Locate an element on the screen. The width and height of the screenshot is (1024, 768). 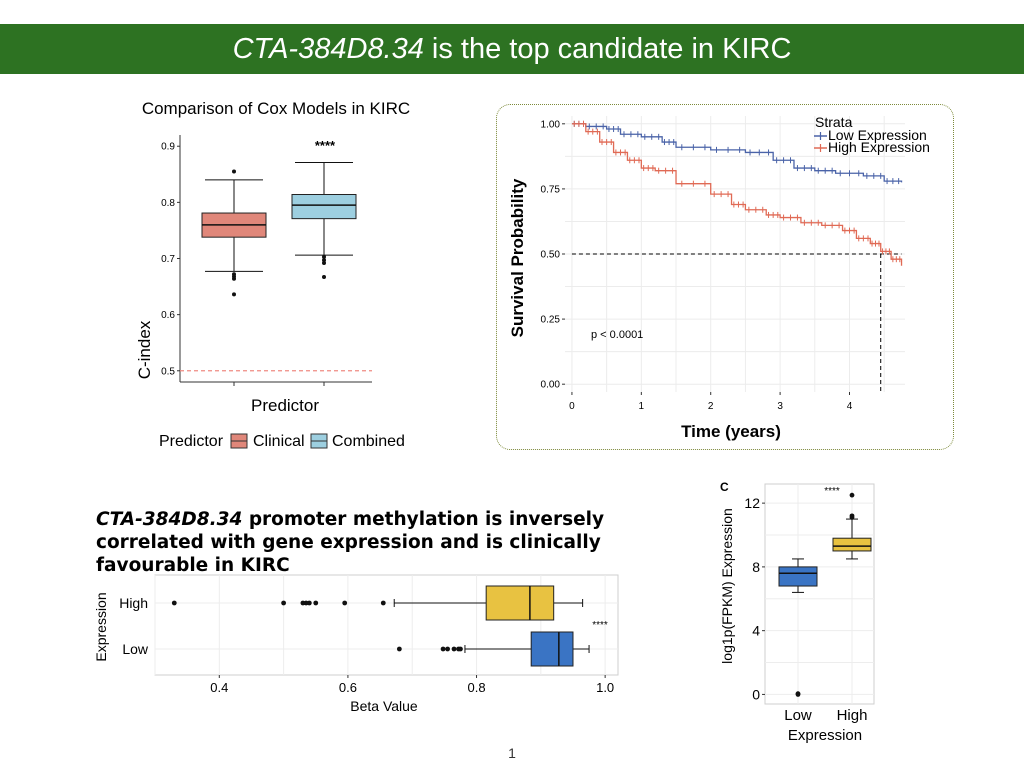
expr-y-tick-label: 0 is located at coordinates (756, 694).